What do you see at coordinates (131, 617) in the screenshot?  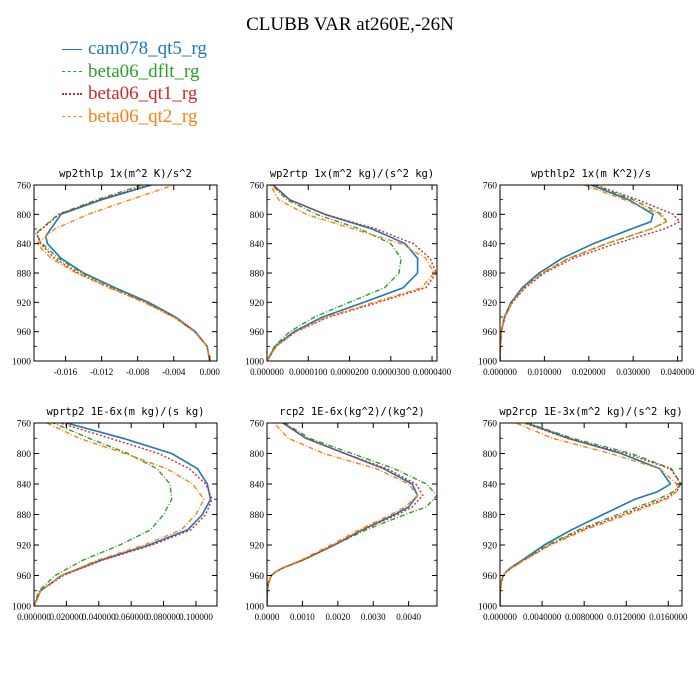 I see `x-tick-label: 0.060000` at bounding box center [131, 617].